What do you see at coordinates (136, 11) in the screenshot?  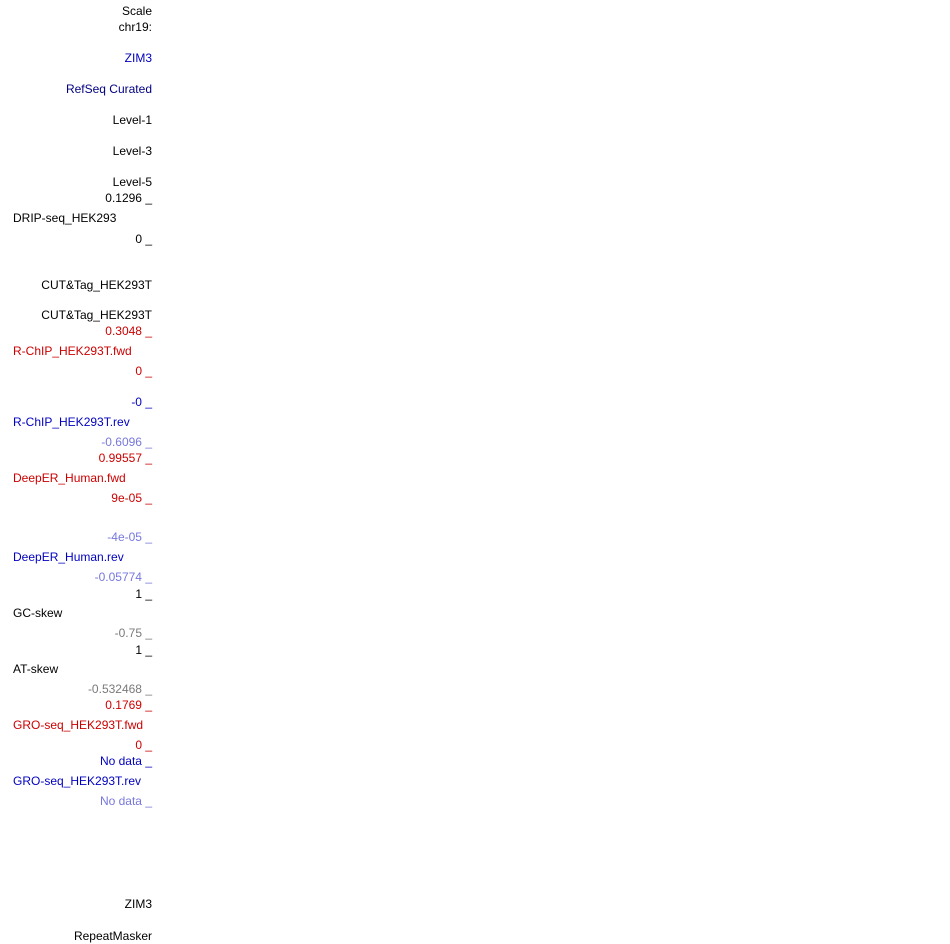 I see `scale-label: Scale` at bounding box center [136, 11].